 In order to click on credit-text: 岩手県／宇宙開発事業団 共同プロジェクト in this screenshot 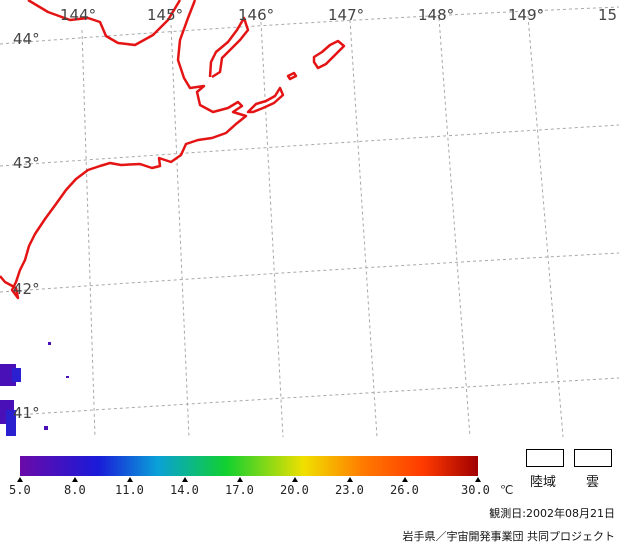, I will do `click(509, 536)`.